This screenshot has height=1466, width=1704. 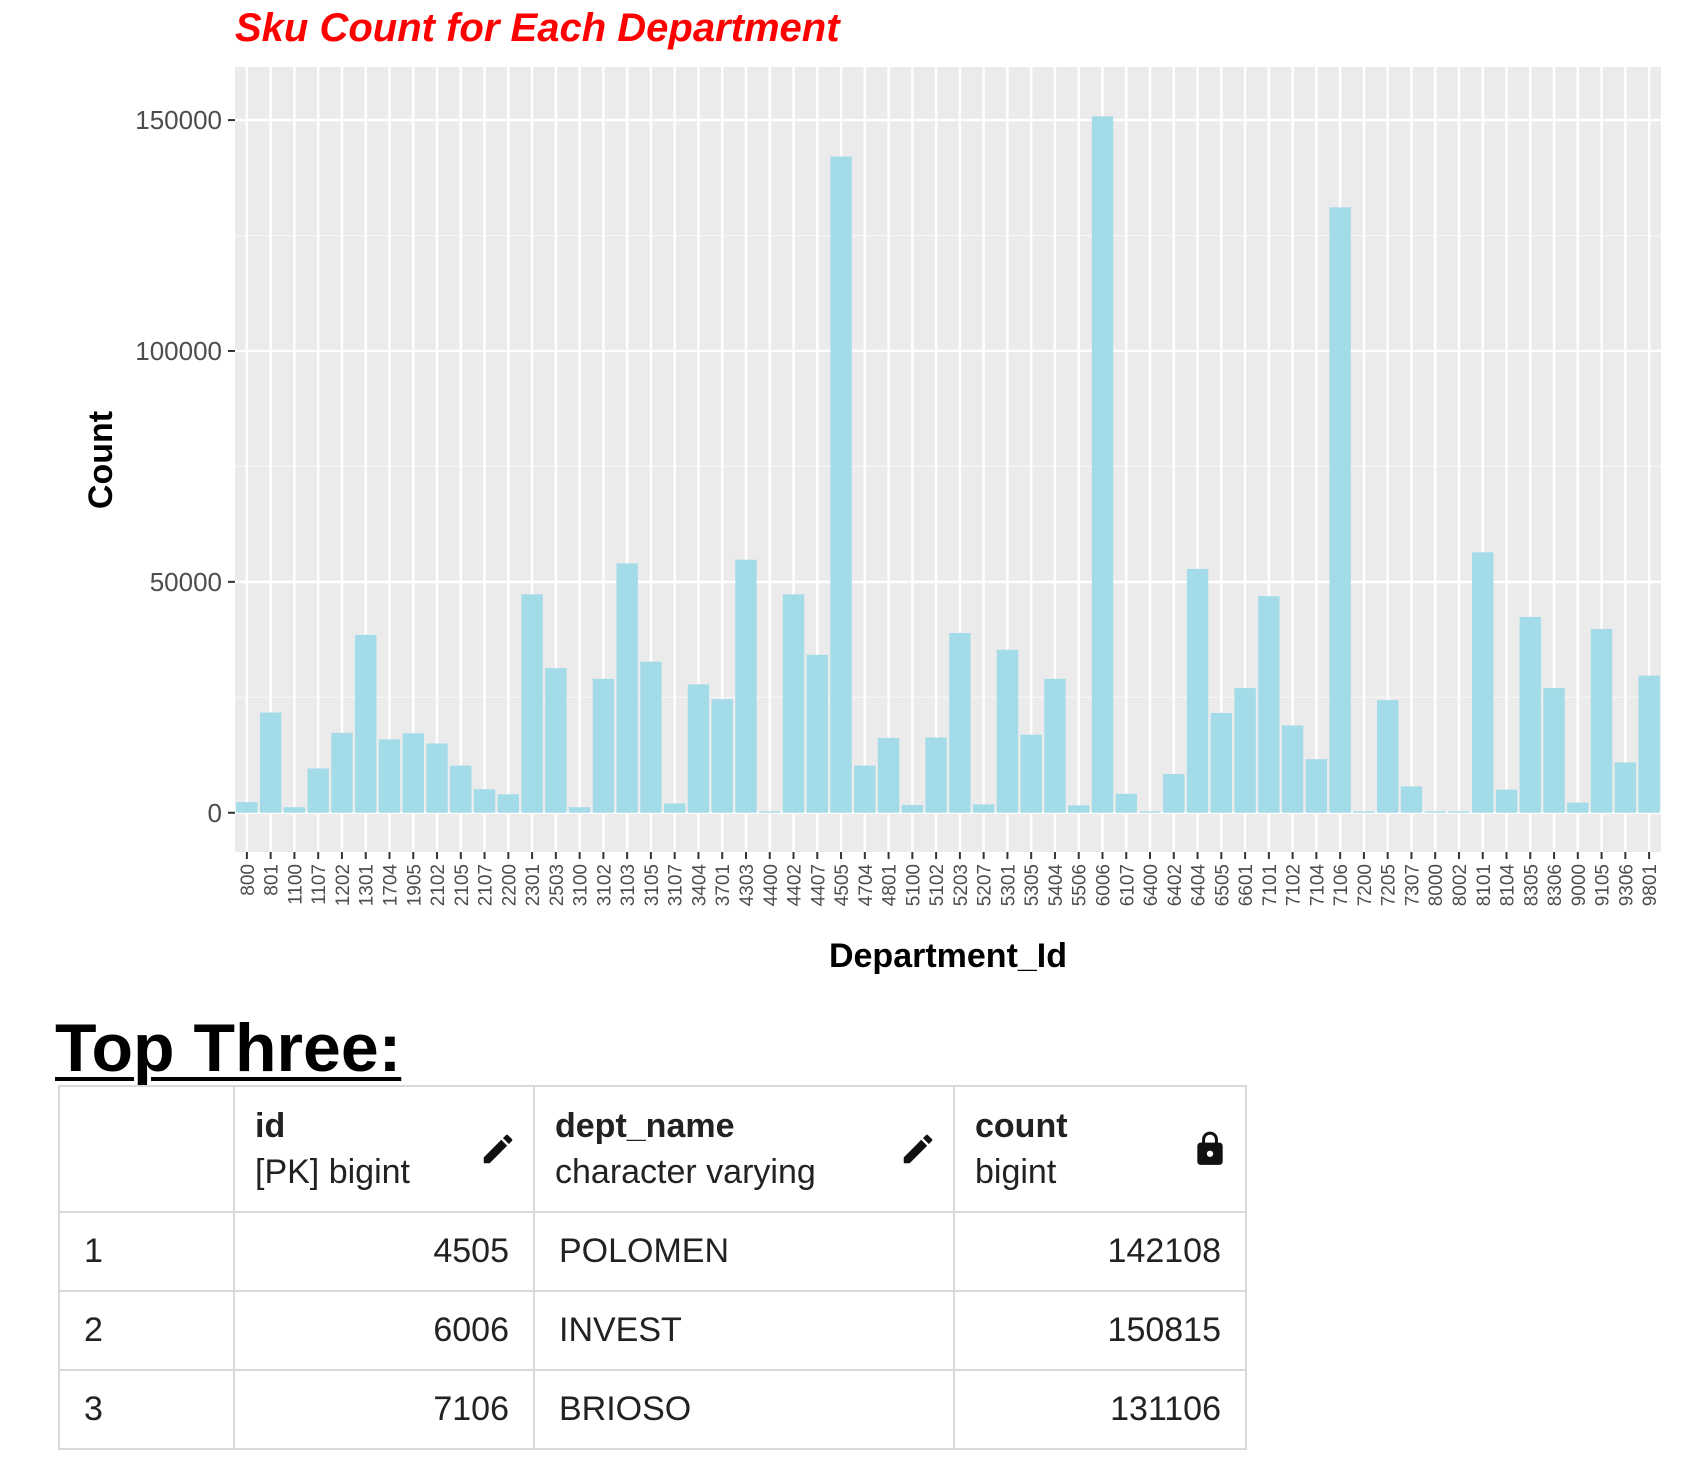 I want to click on row-number-header, so click(x=146, y=1149).